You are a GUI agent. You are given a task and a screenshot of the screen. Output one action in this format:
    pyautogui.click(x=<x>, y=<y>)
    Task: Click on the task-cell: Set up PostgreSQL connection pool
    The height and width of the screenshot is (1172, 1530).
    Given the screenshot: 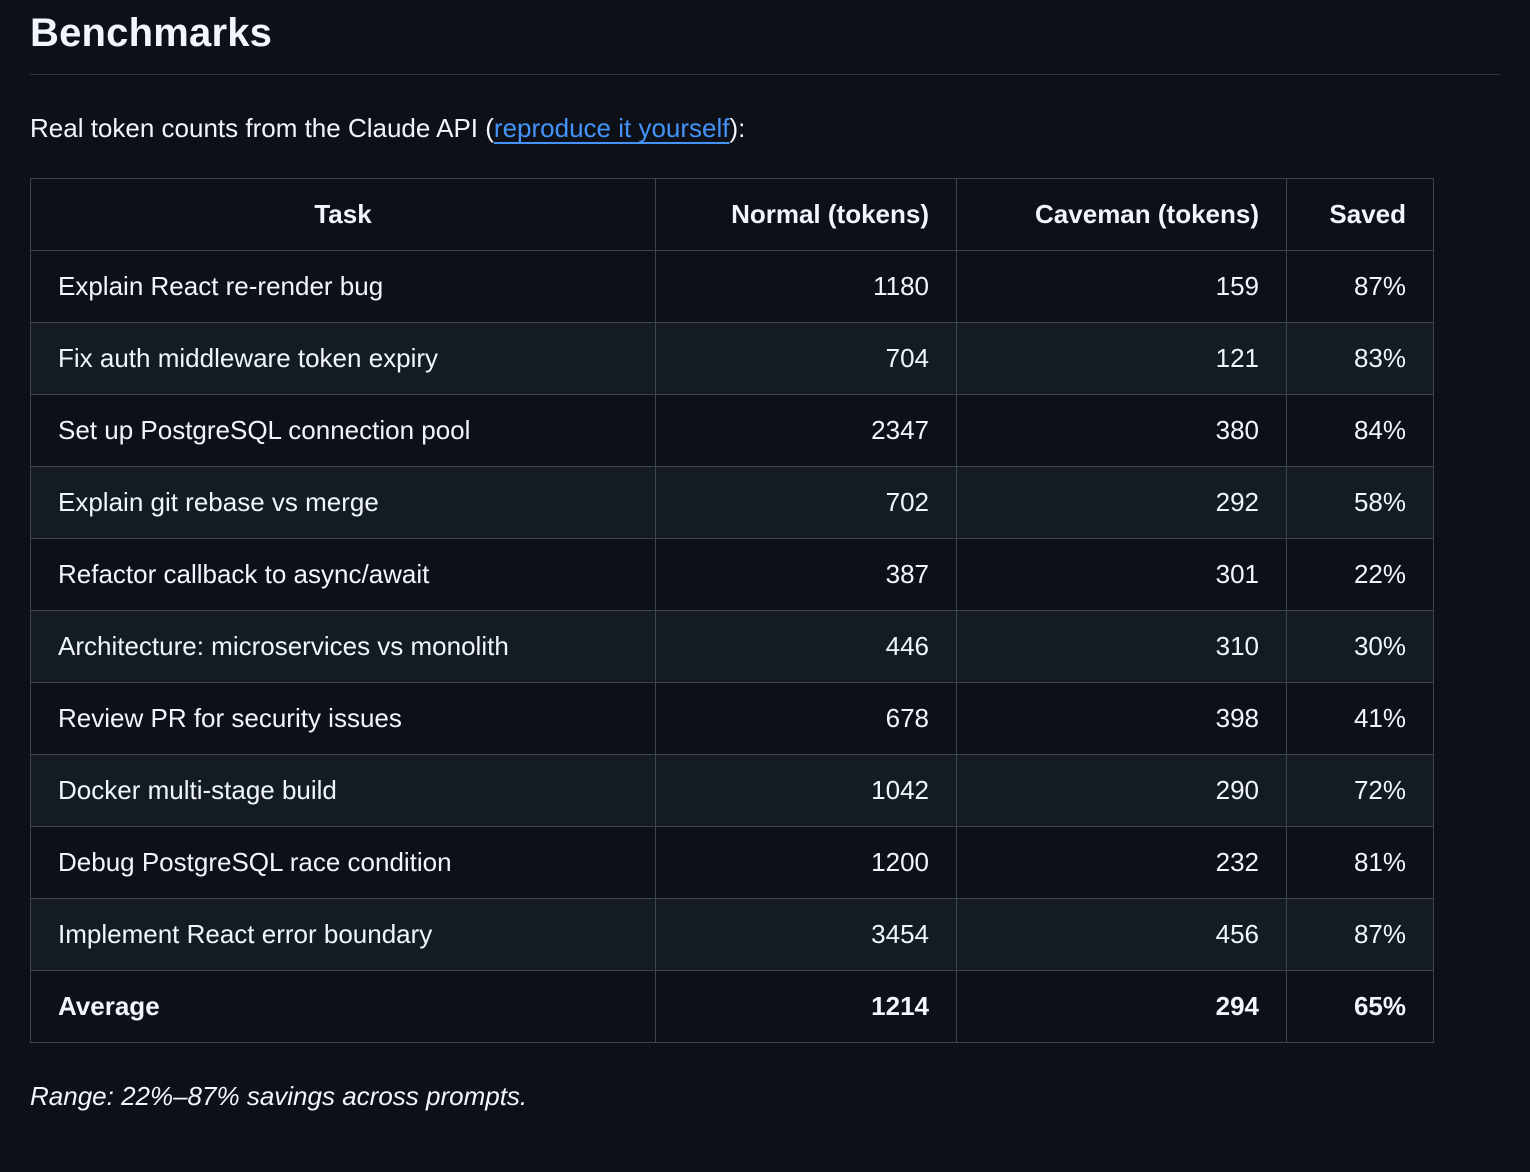 What is the action you would take?
    pyautogui.click(x=343, y=430)
    